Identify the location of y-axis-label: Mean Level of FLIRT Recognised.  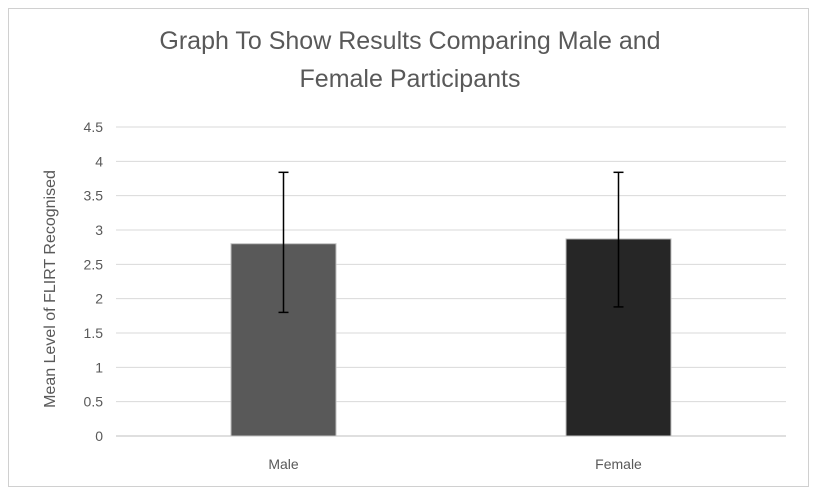
(50, 289).